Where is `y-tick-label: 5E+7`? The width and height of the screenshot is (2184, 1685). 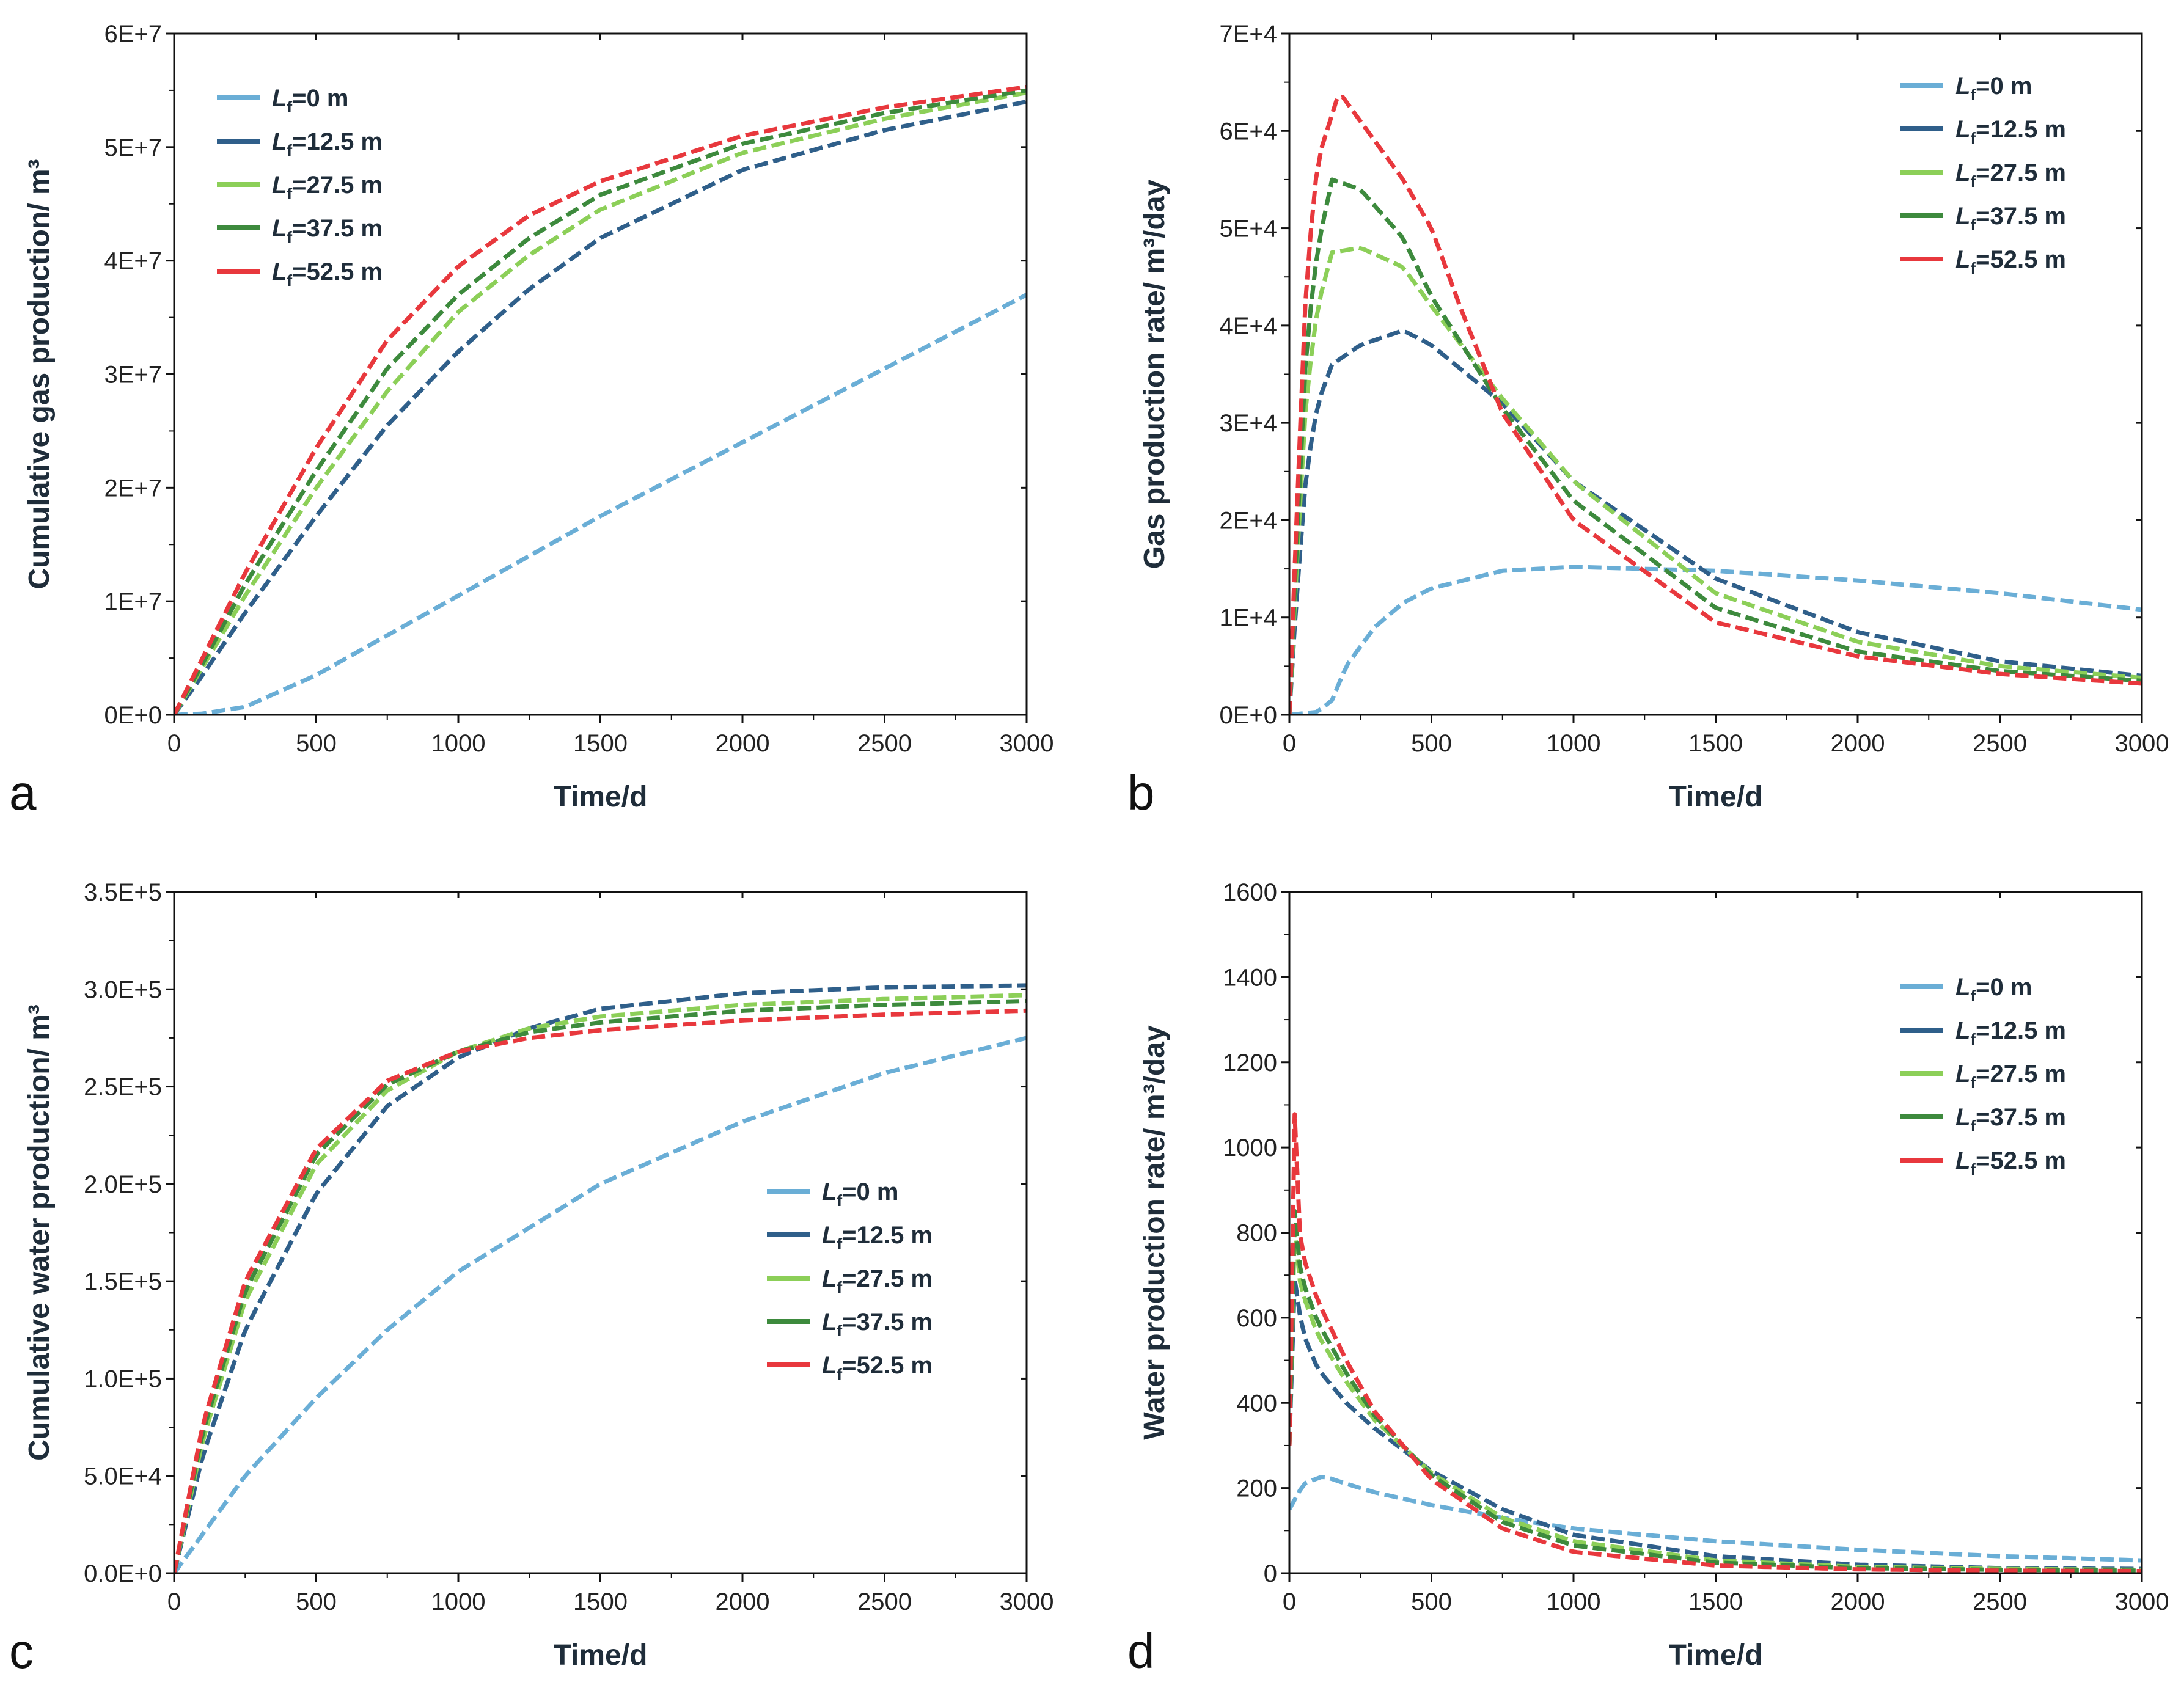 y-tick-label: 5E+7 is located at coordinates (133, 148).